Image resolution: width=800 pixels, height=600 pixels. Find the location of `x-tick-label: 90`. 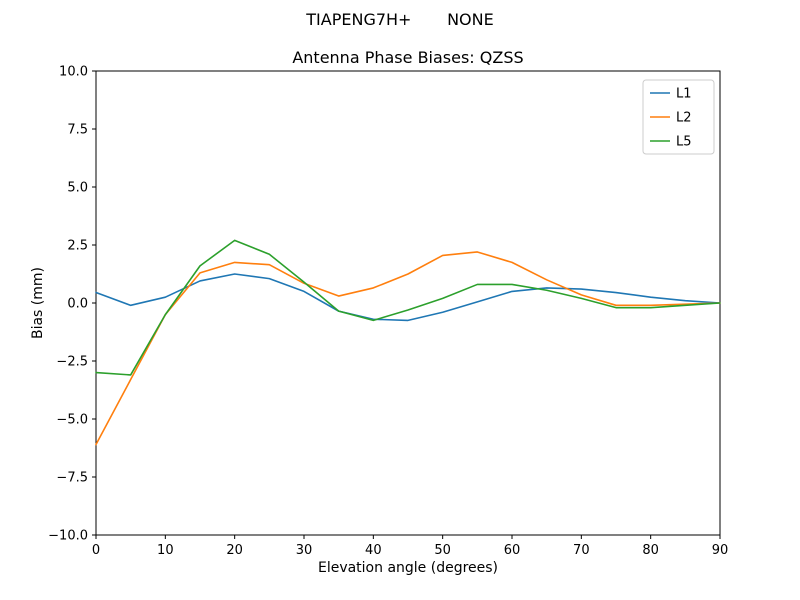

x-tick-label: 90 is located at coordinates (720, 550).